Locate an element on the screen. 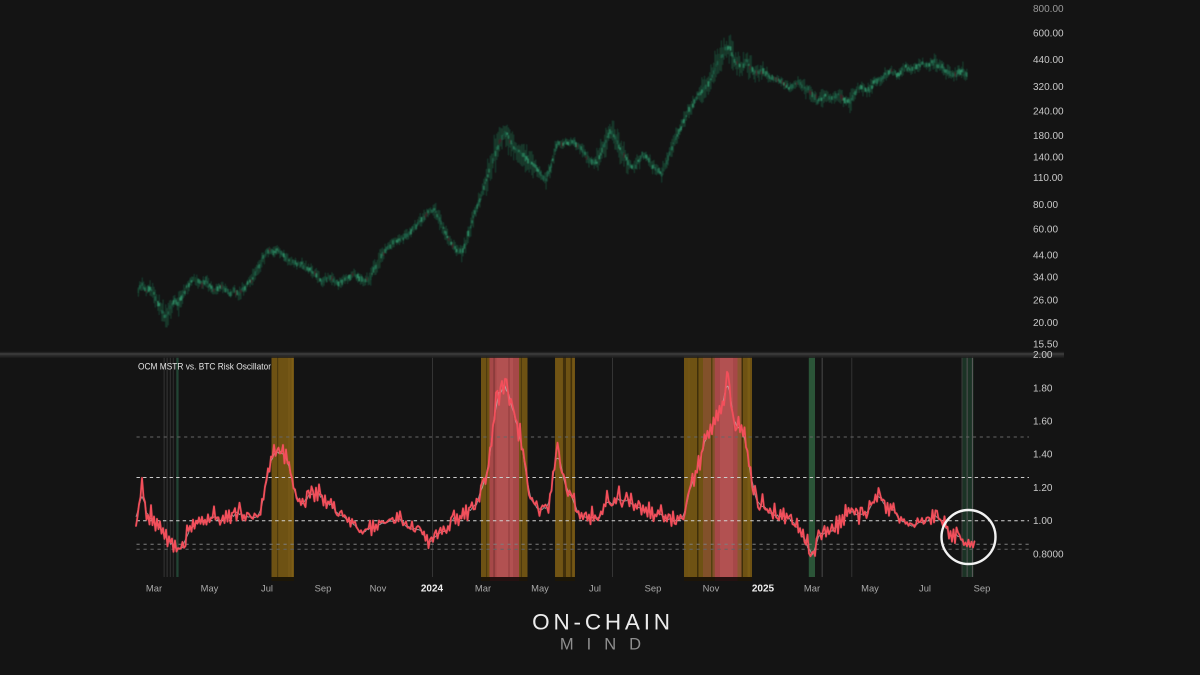 This screenshot has width=1200, height=675. svg-text: 60.00 is located at coordinates (1045, 229).